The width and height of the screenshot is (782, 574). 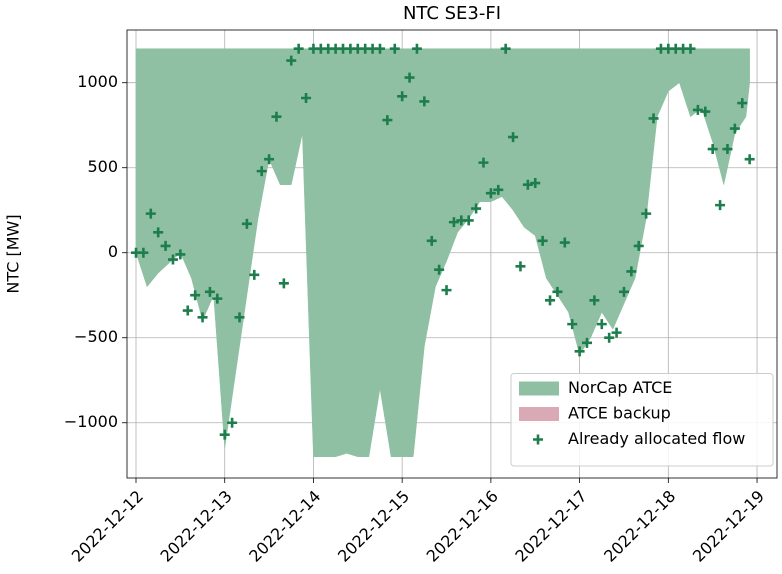 I want to click on legend-label: ATCE backup, so click(x=619, y=413).